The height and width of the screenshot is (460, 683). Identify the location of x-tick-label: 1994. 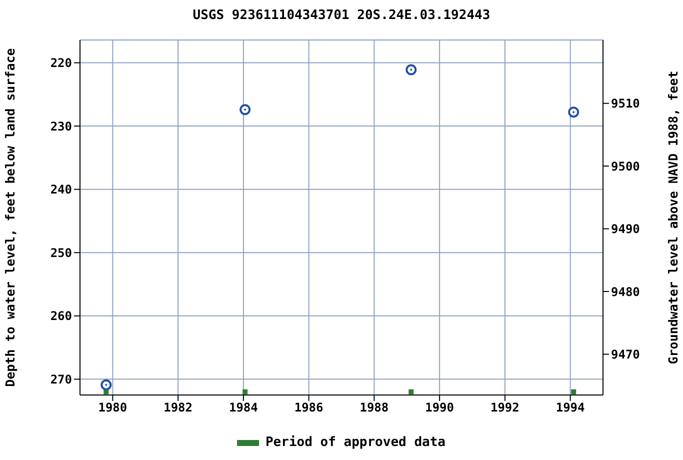
(570, 407).